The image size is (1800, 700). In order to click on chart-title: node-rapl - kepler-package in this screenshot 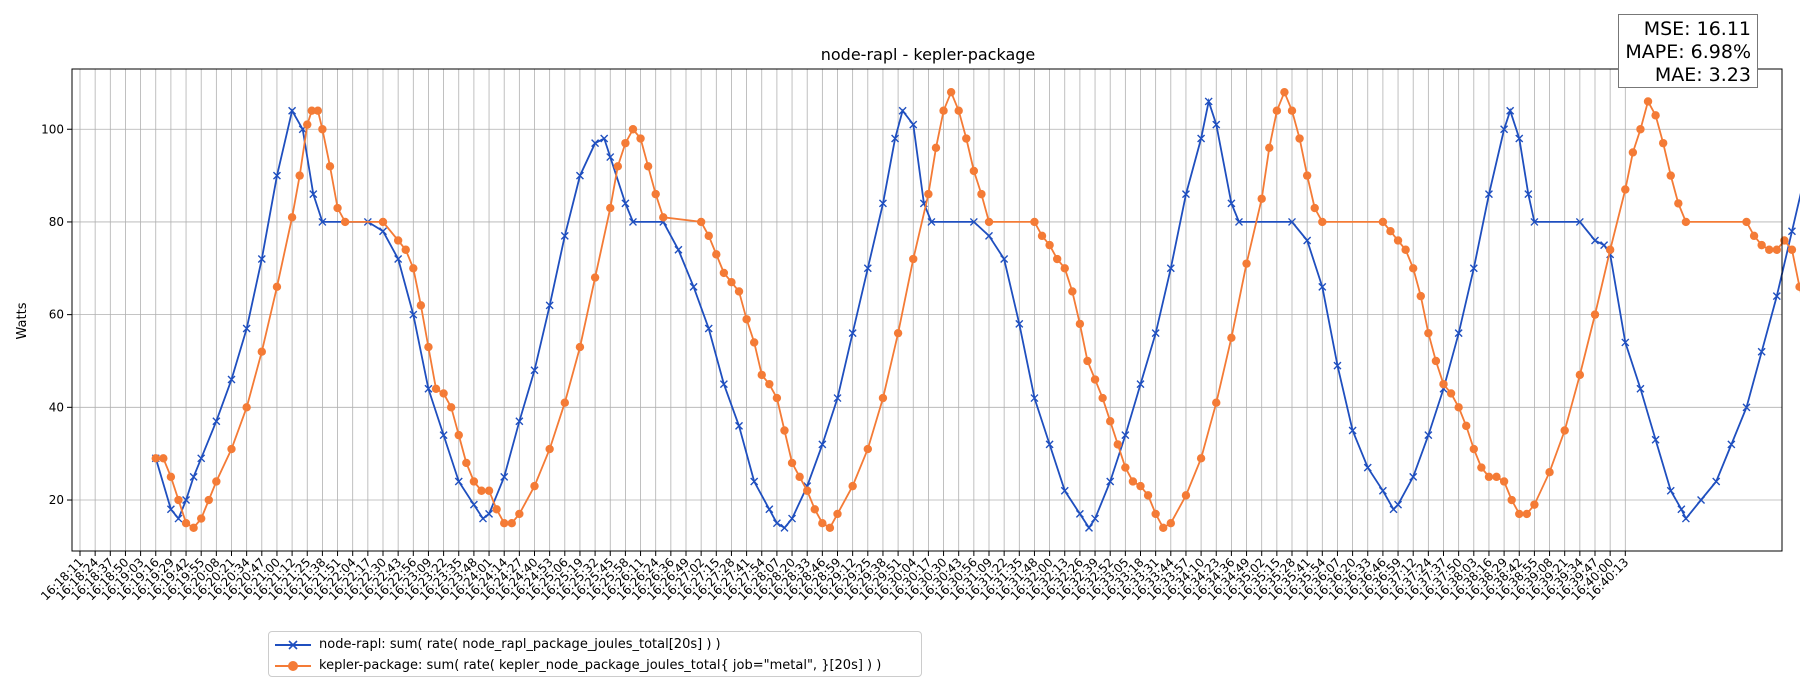, I will do `click(928, 54)`.